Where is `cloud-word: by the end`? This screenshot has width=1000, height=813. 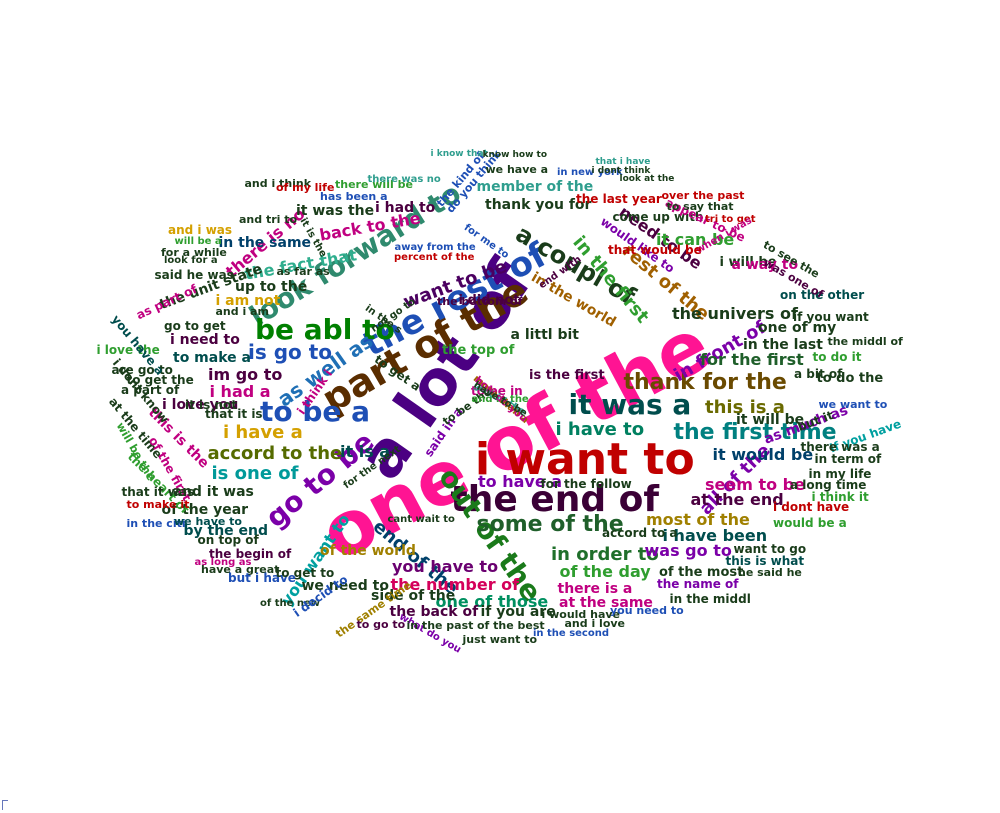
cloud-word: by the end is located at coordinates (226, 531).